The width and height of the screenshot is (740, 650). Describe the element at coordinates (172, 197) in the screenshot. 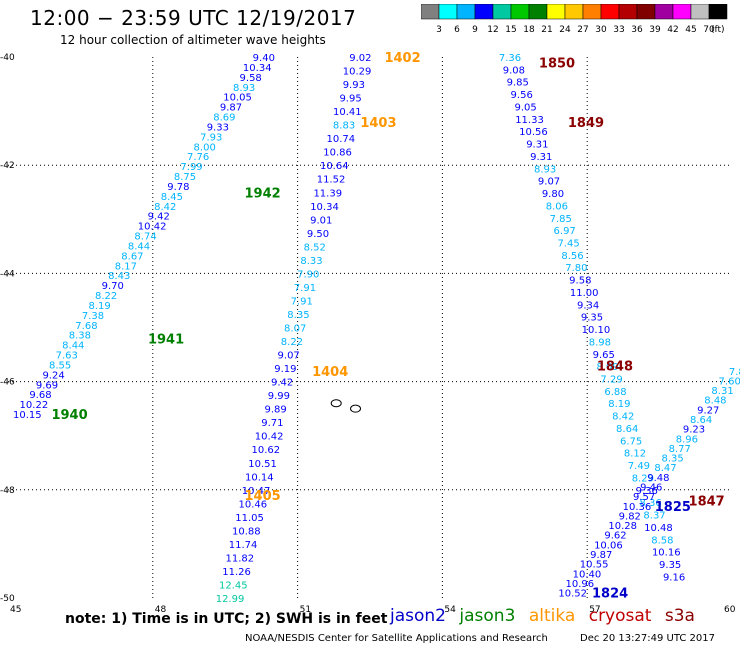

I see `swh-value: 8.45` at that location.